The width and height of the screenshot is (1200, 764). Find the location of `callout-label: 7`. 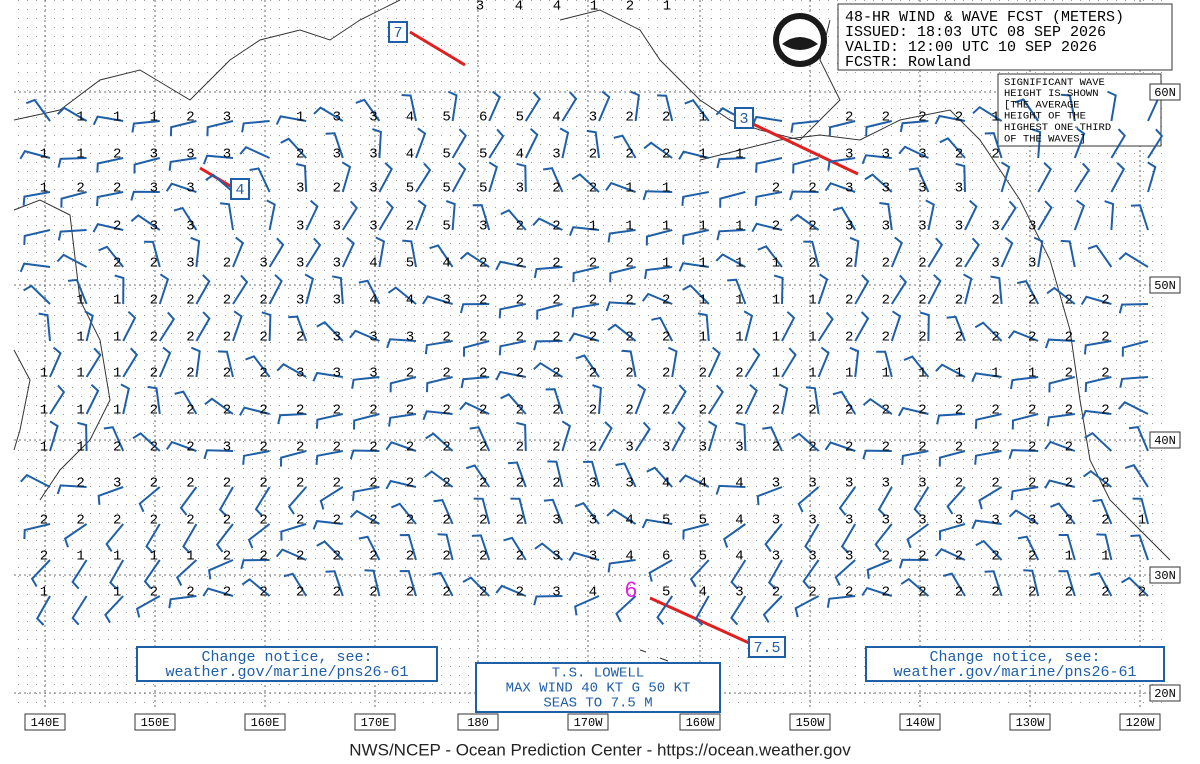

callout-label: 7 is located at coordinates (397, 33).